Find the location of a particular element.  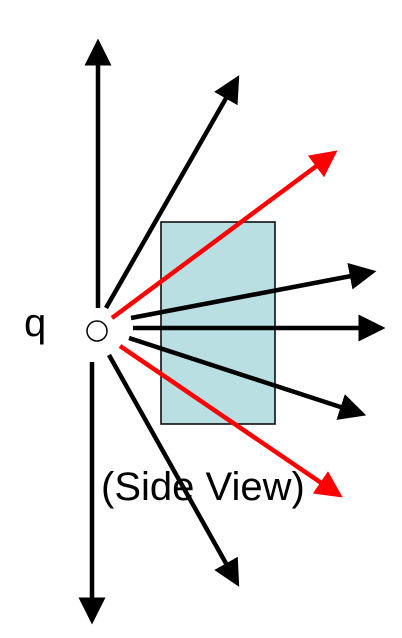

surface-rectangle is located at coordinates (218, 323).